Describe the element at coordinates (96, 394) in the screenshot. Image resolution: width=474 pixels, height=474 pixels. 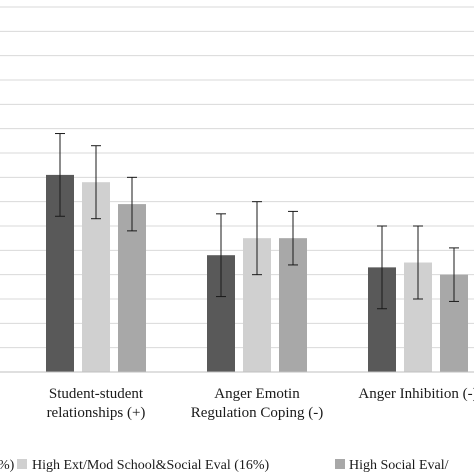
I see `category-label: Student-student` at that location.